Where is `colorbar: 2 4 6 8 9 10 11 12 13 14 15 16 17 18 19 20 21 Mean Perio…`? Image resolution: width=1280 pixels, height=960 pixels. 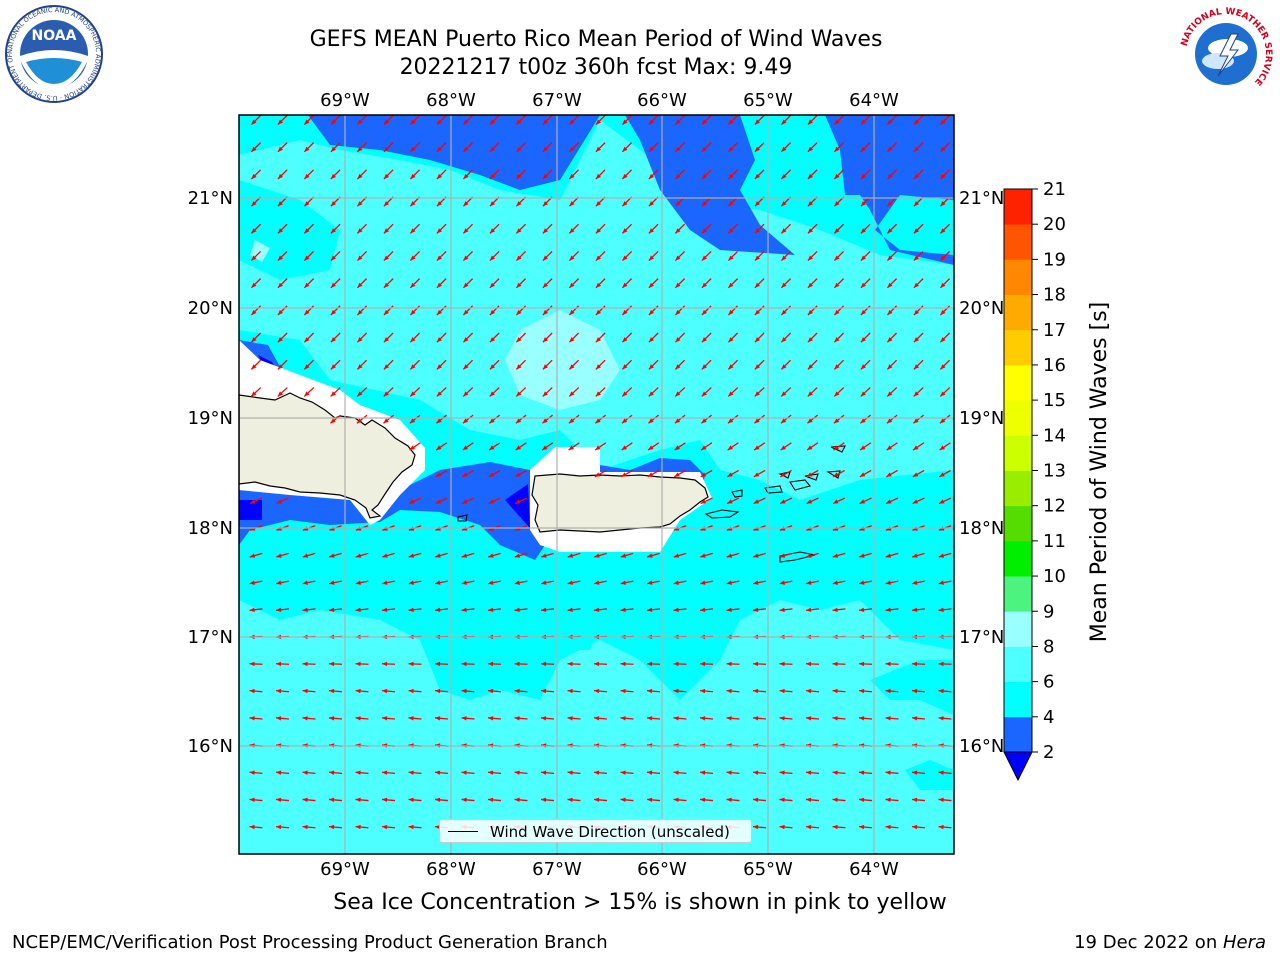 colorbar: 2 4 6 8 9 10 11 12 13 14 15 16 17 18 19 20 21 Mean Perio… is located at coordinates (1057, 480).